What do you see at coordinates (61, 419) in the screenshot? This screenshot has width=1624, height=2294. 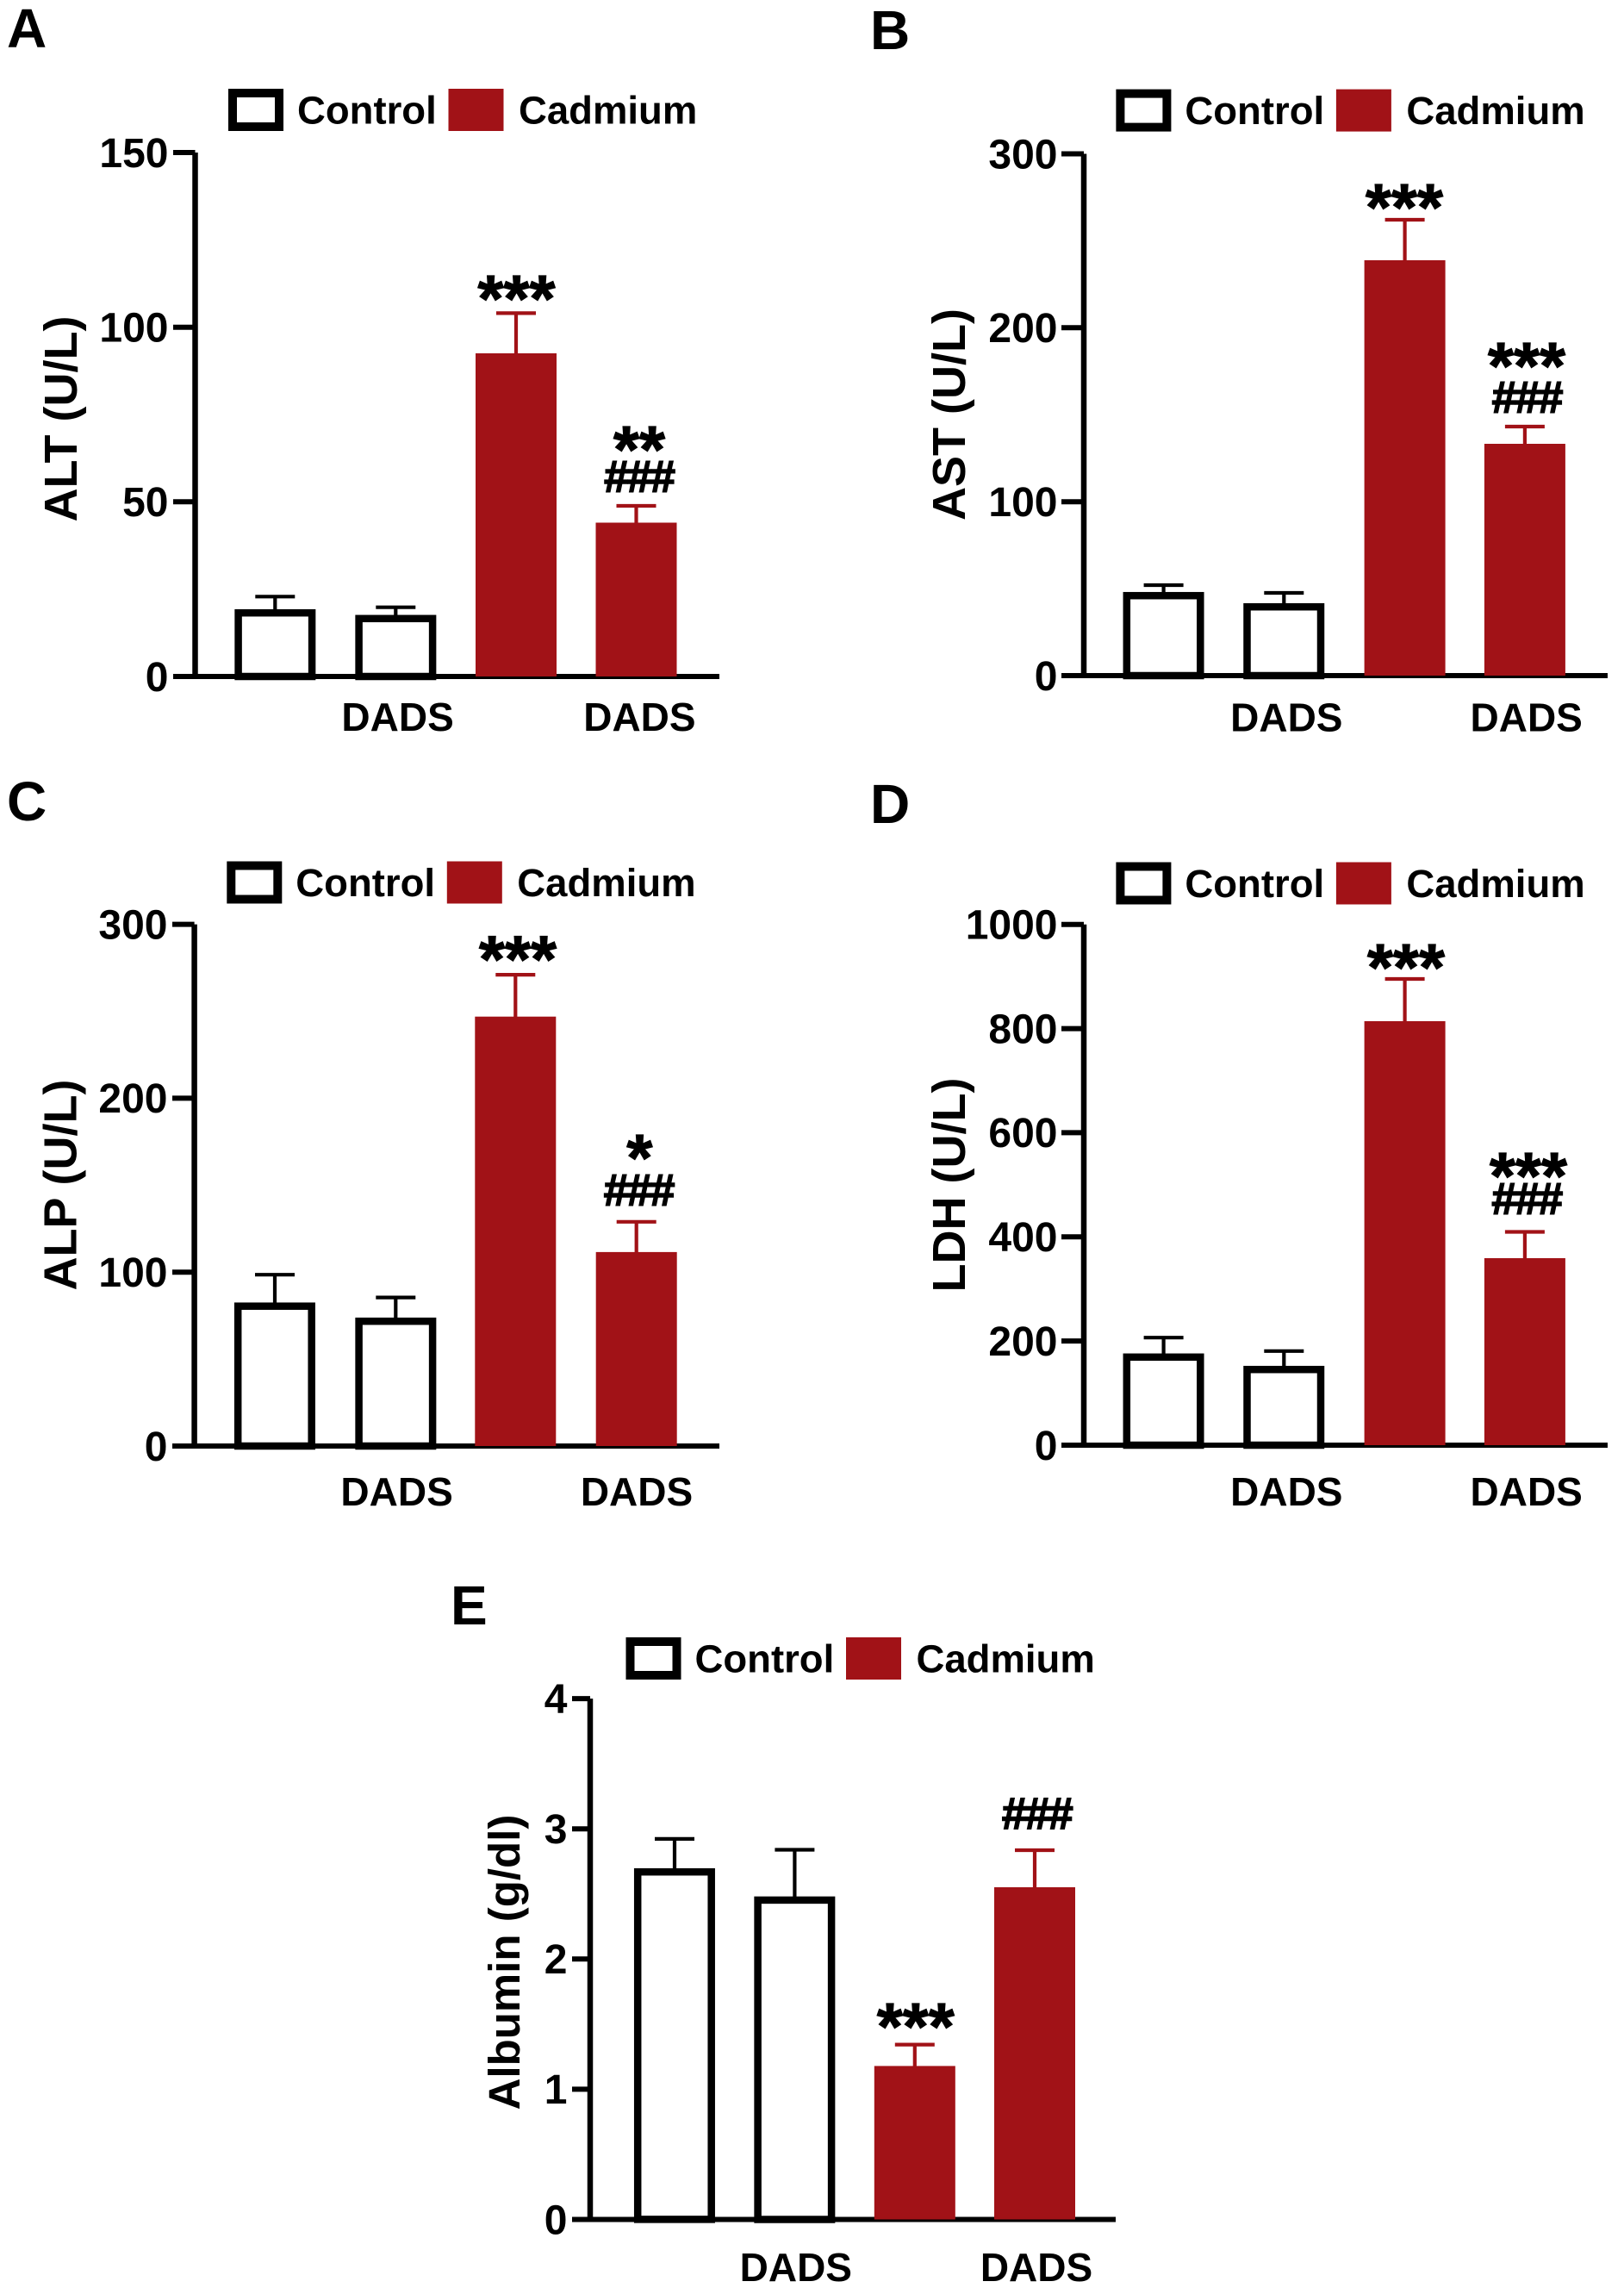 I see `svg-text: ALT (U/L)` at bounding box center [61, 419].